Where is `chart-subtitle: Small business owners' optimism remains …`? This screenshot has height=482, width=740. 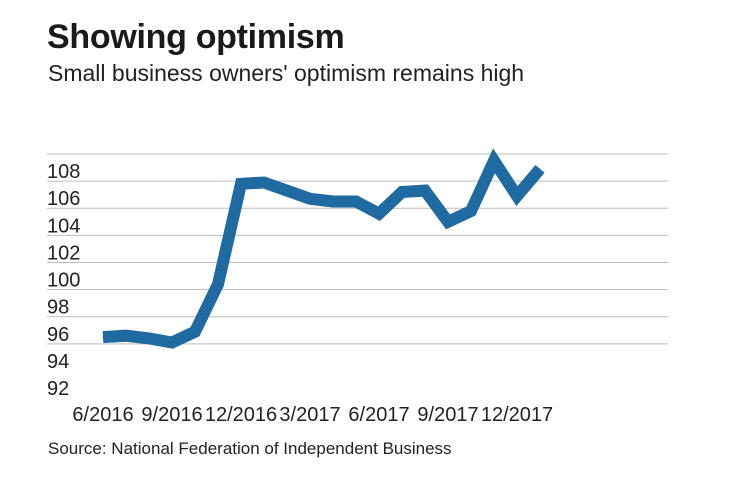
chart-subtitle: Small business owners' optimism remains … is located at coordinates (286, 73).